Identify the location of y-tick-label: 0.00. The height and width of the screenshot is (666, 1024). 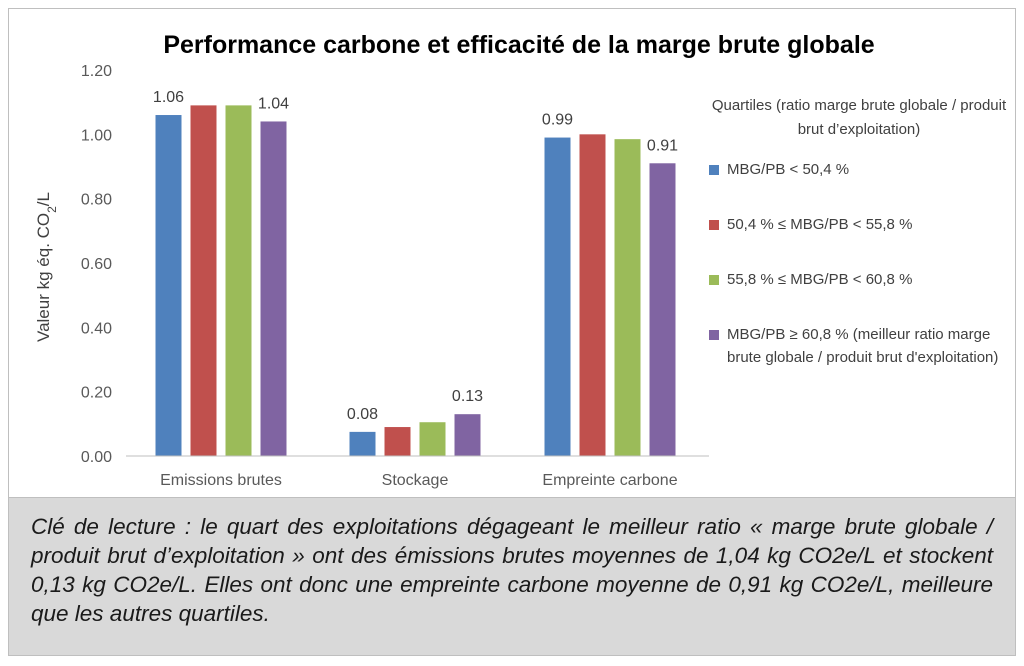
(96, 457).